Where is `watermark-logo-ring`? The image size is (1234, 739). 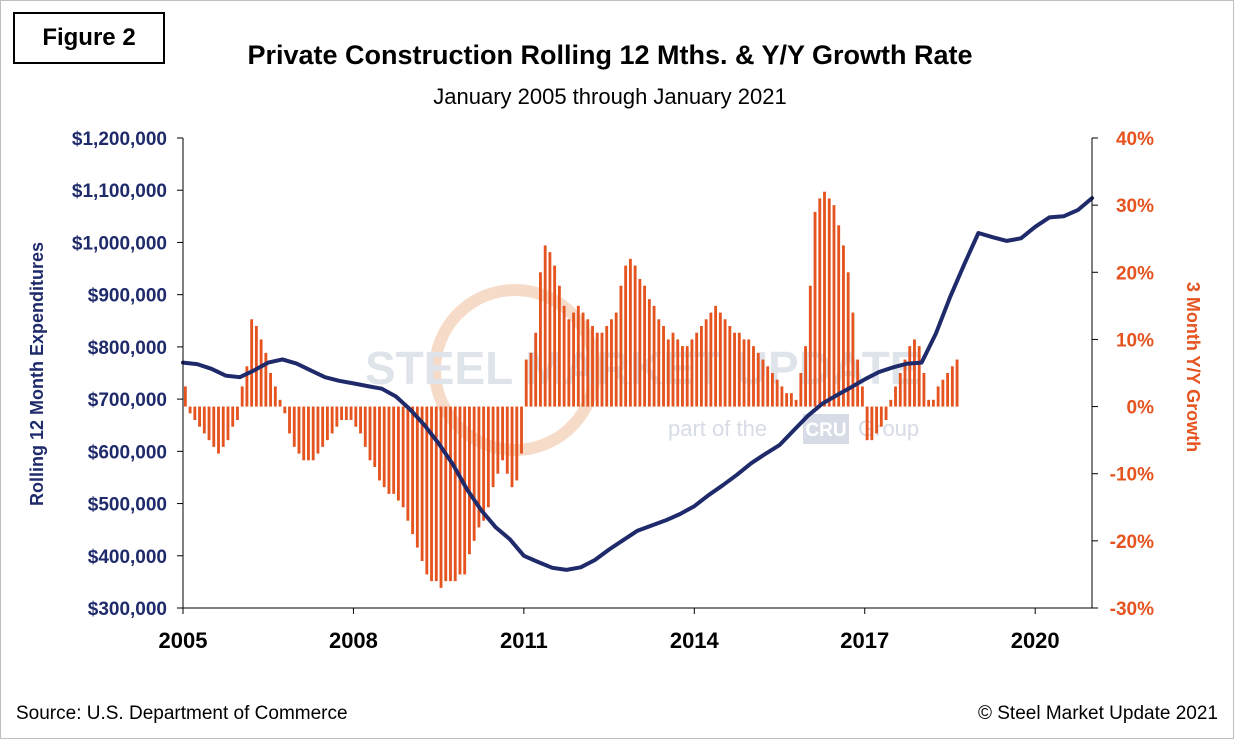
watermark-logo-ring is located at coordinates (515, 370).